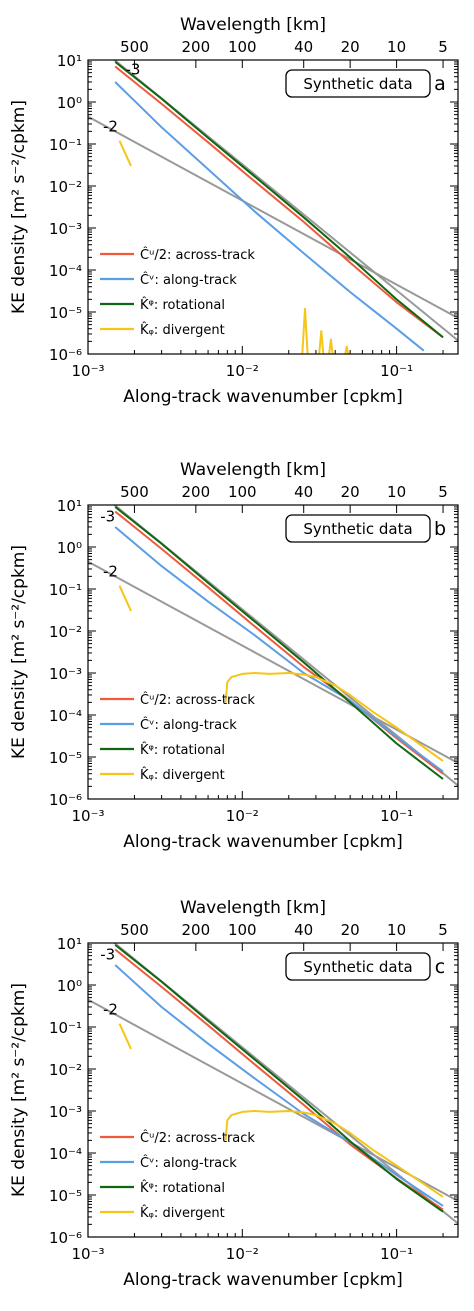 The image size is (474, 1311). Describe the element at coordinates (440, 967) in the screenshot. I see `panel-letter: c` at that location.